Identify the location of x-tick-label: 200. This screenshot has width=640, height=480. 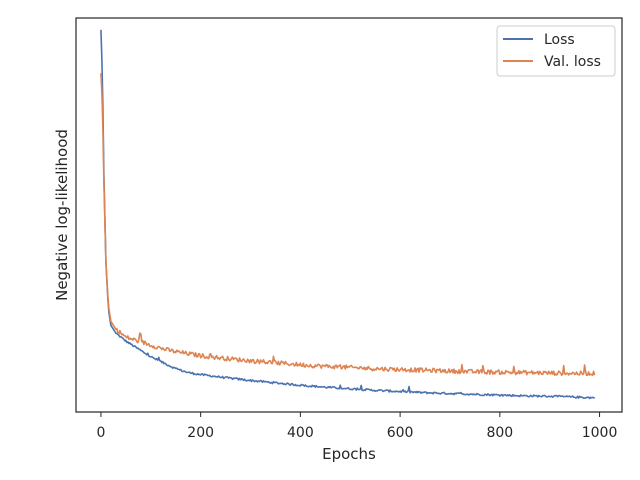
(200, 433).